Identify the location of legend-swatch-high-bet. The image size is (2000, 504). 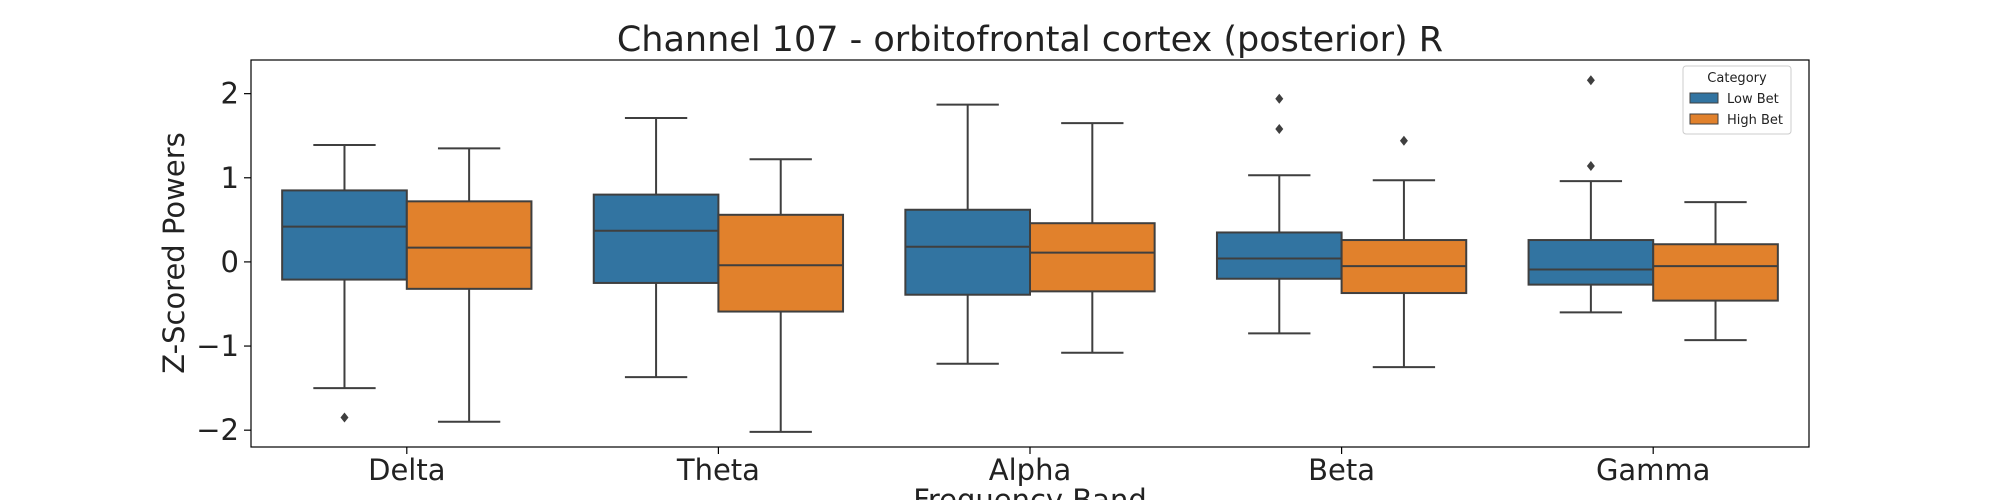
(1704, 119).